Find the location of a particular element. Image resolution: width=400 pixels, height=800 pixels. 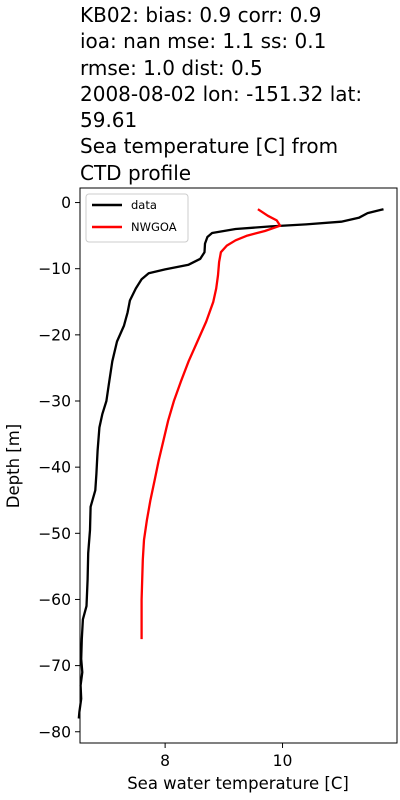

title-line: 2008-08-02 lon: -151.32 lat: is located at coordinates (221, 93).